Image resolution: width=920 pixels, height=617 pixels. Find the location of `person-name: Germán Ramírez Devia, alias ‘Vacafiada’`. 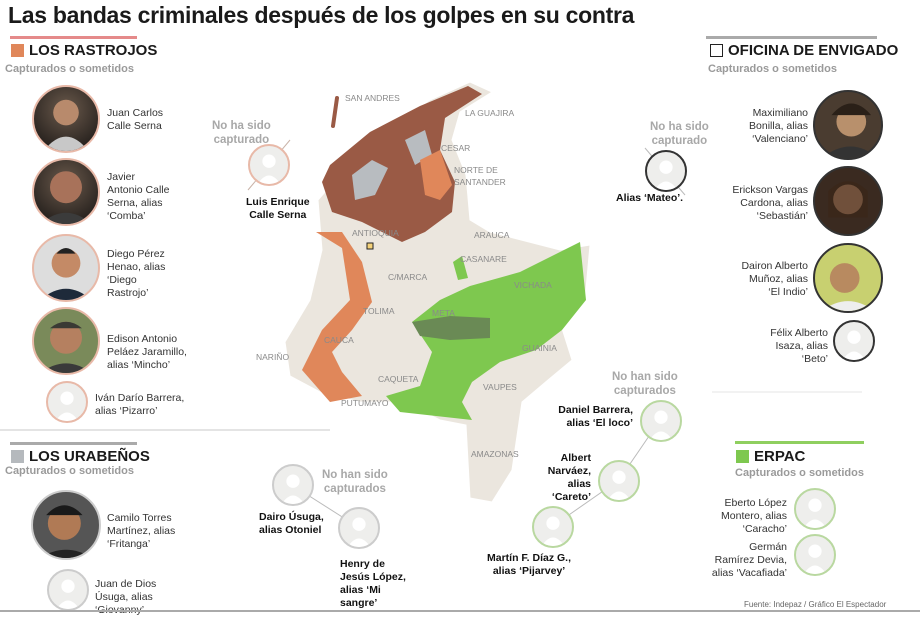

person-name: Germán Ramírez Devia, alias ‘Vacafiada’ is located at coordinates (749, 560).